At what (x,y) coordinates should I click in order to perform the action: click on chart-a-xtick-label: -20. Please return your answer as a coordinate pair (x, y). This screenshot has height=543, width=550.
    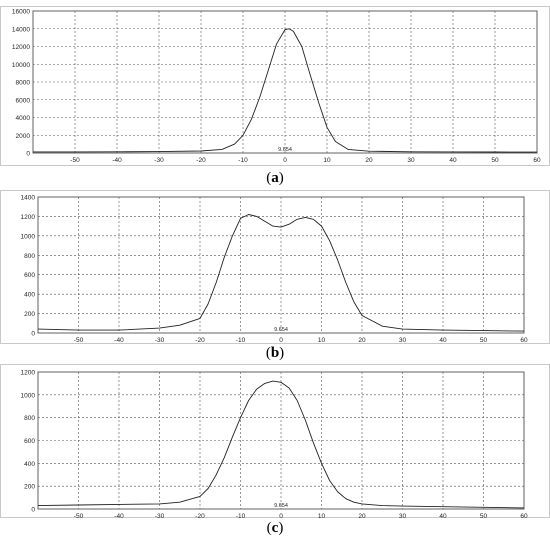
    Looking at the image, I should click on (201, 160).